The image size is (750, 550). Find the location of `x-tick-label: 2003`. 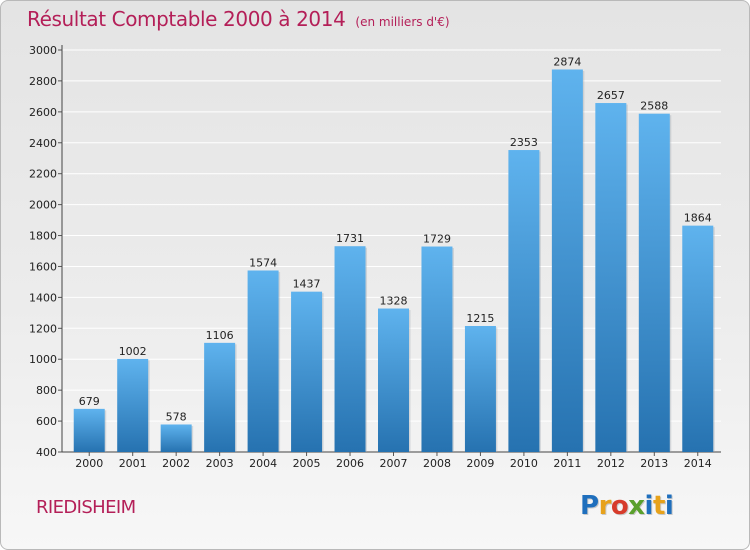

x-tick-label: 2003 is located at coordinates (220, 463).